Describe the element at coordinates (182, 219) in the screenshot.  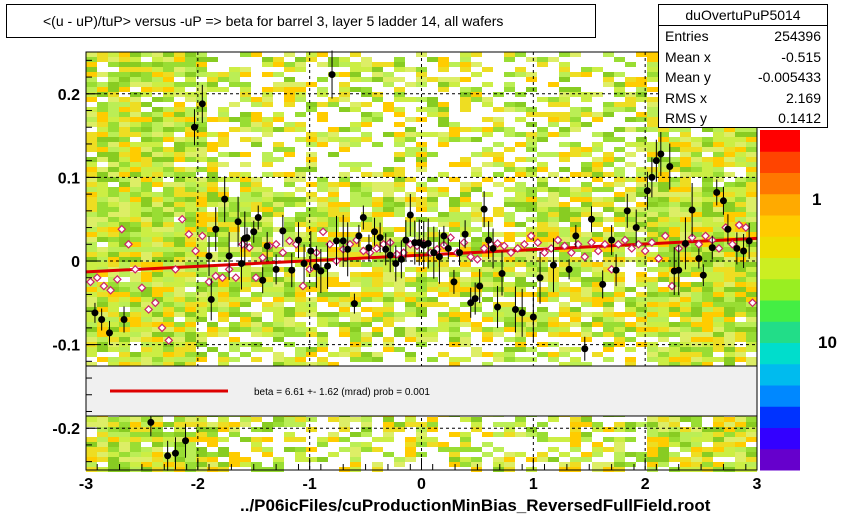
I see `open-marker` at that location.